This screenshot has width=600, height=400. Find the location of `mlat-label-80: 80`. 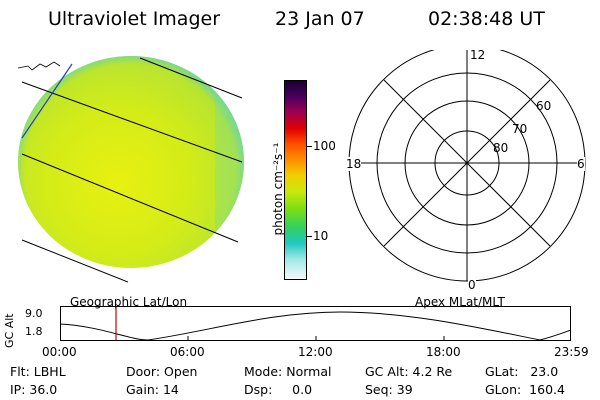

mlat-label-80: 80 is located at coordinates (501, 148).